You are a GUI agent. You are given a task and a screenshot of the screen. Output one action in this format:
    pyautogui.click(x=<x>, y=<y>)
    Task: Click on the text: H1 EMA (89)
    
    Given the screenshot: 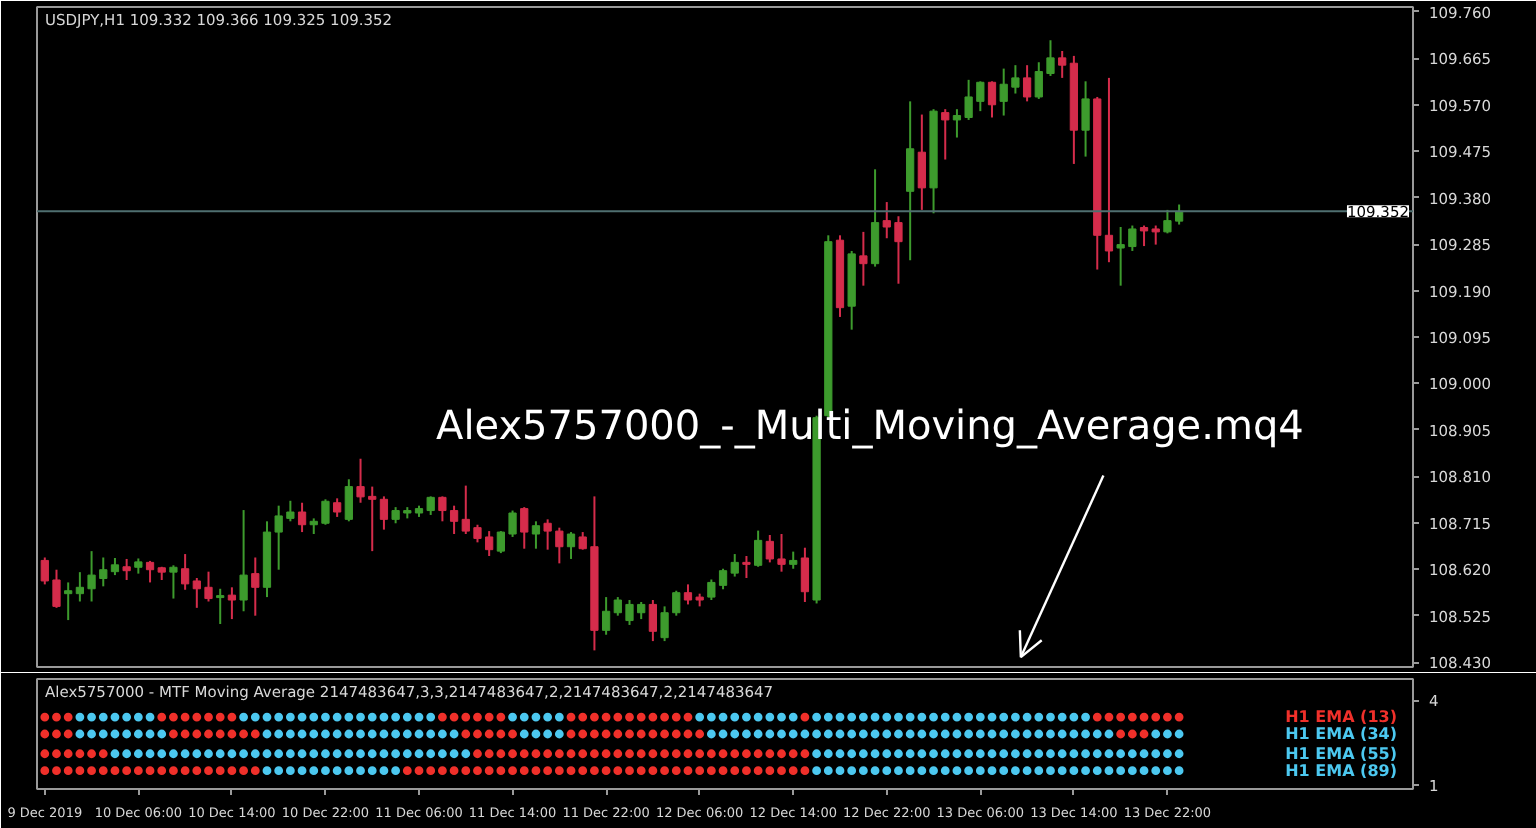 What is the action you would take?
    pyautogui.click(x=1341, y=770)
    